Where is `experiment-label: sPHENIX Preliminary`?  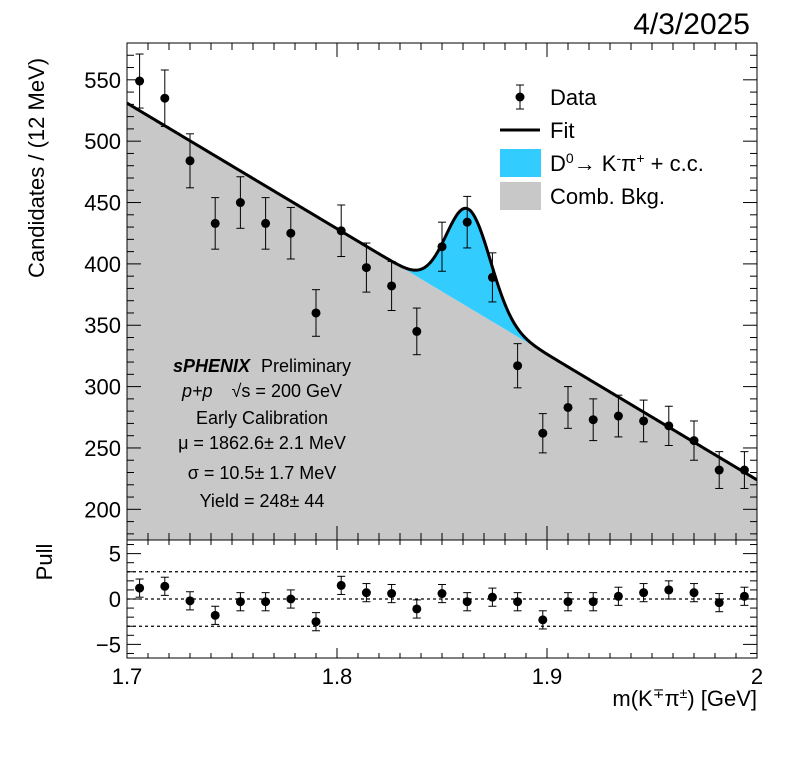 experiment-label: sPHENIX Preliminary is located at coordinates (262, 366).